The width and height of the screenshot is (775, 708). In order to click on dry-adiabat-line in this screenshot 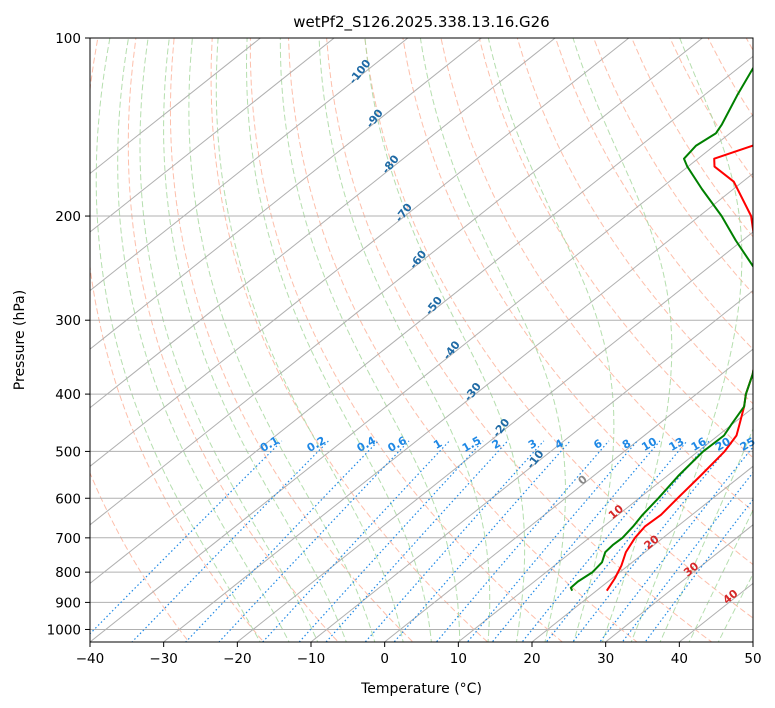, I will do `click(673, 166)`.